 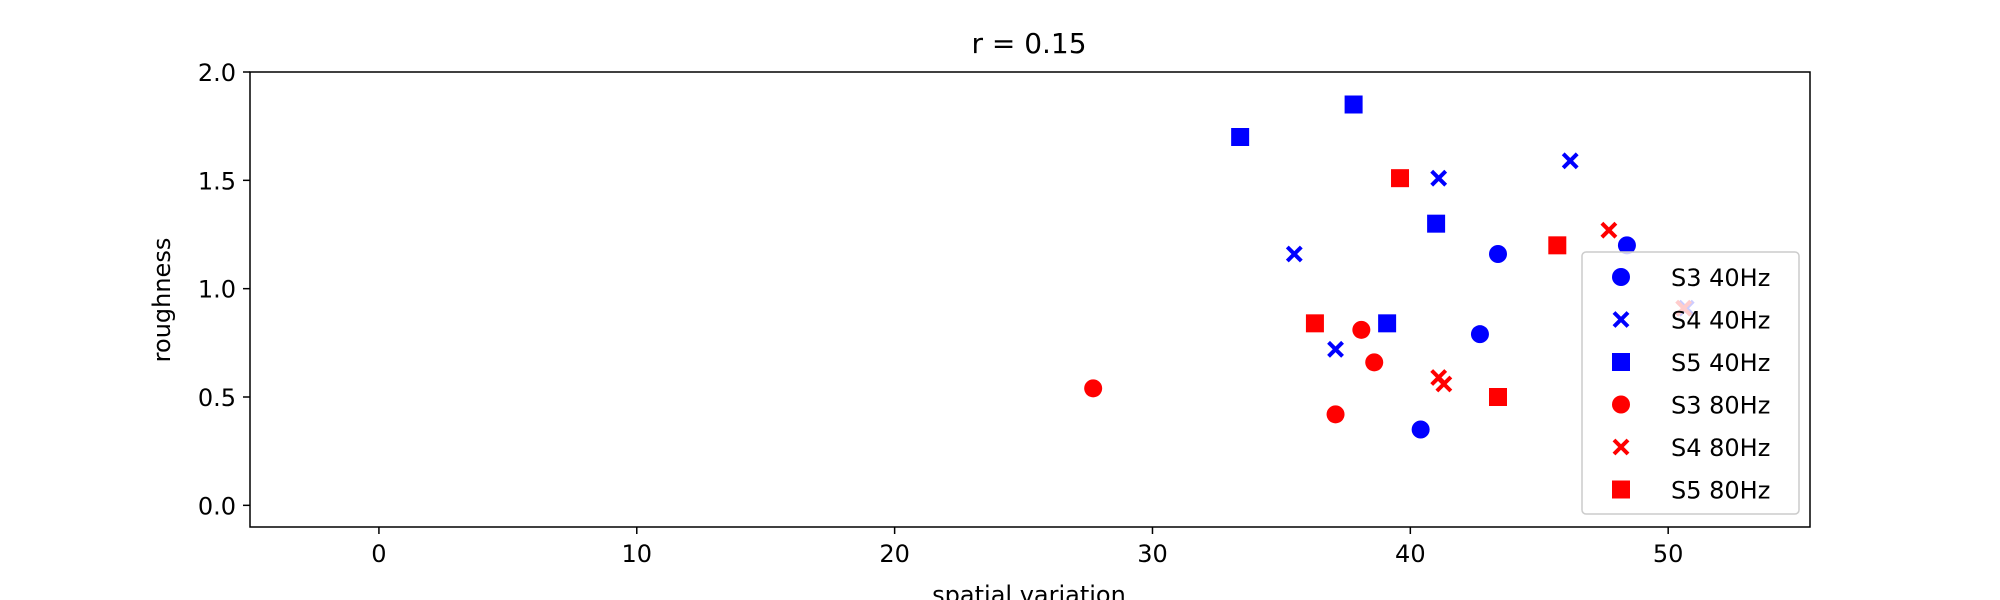 What do you see at coordinates (217, 506) in the screenshot?
I see `y-tick-label: 0.0` at bounding box center [217, 506].